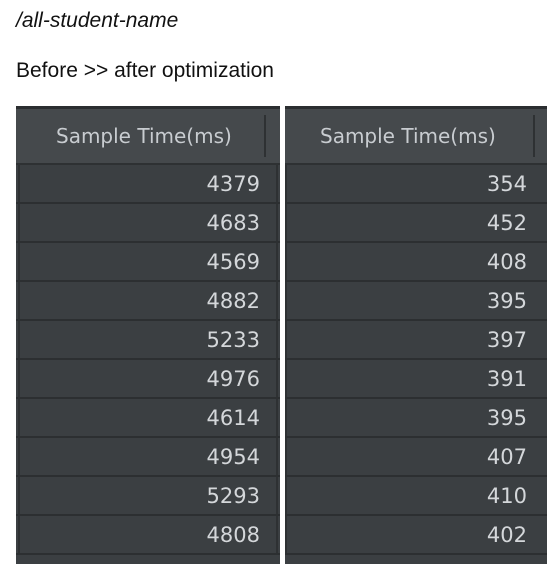  I want to click on cell-value: 5233, so click(233, 339).